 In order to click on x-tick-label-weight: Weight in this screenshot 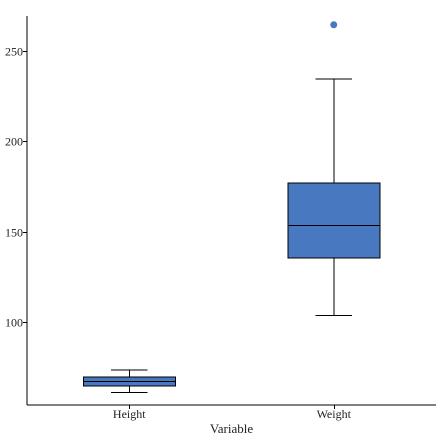, I will do `click(334, 414)`.